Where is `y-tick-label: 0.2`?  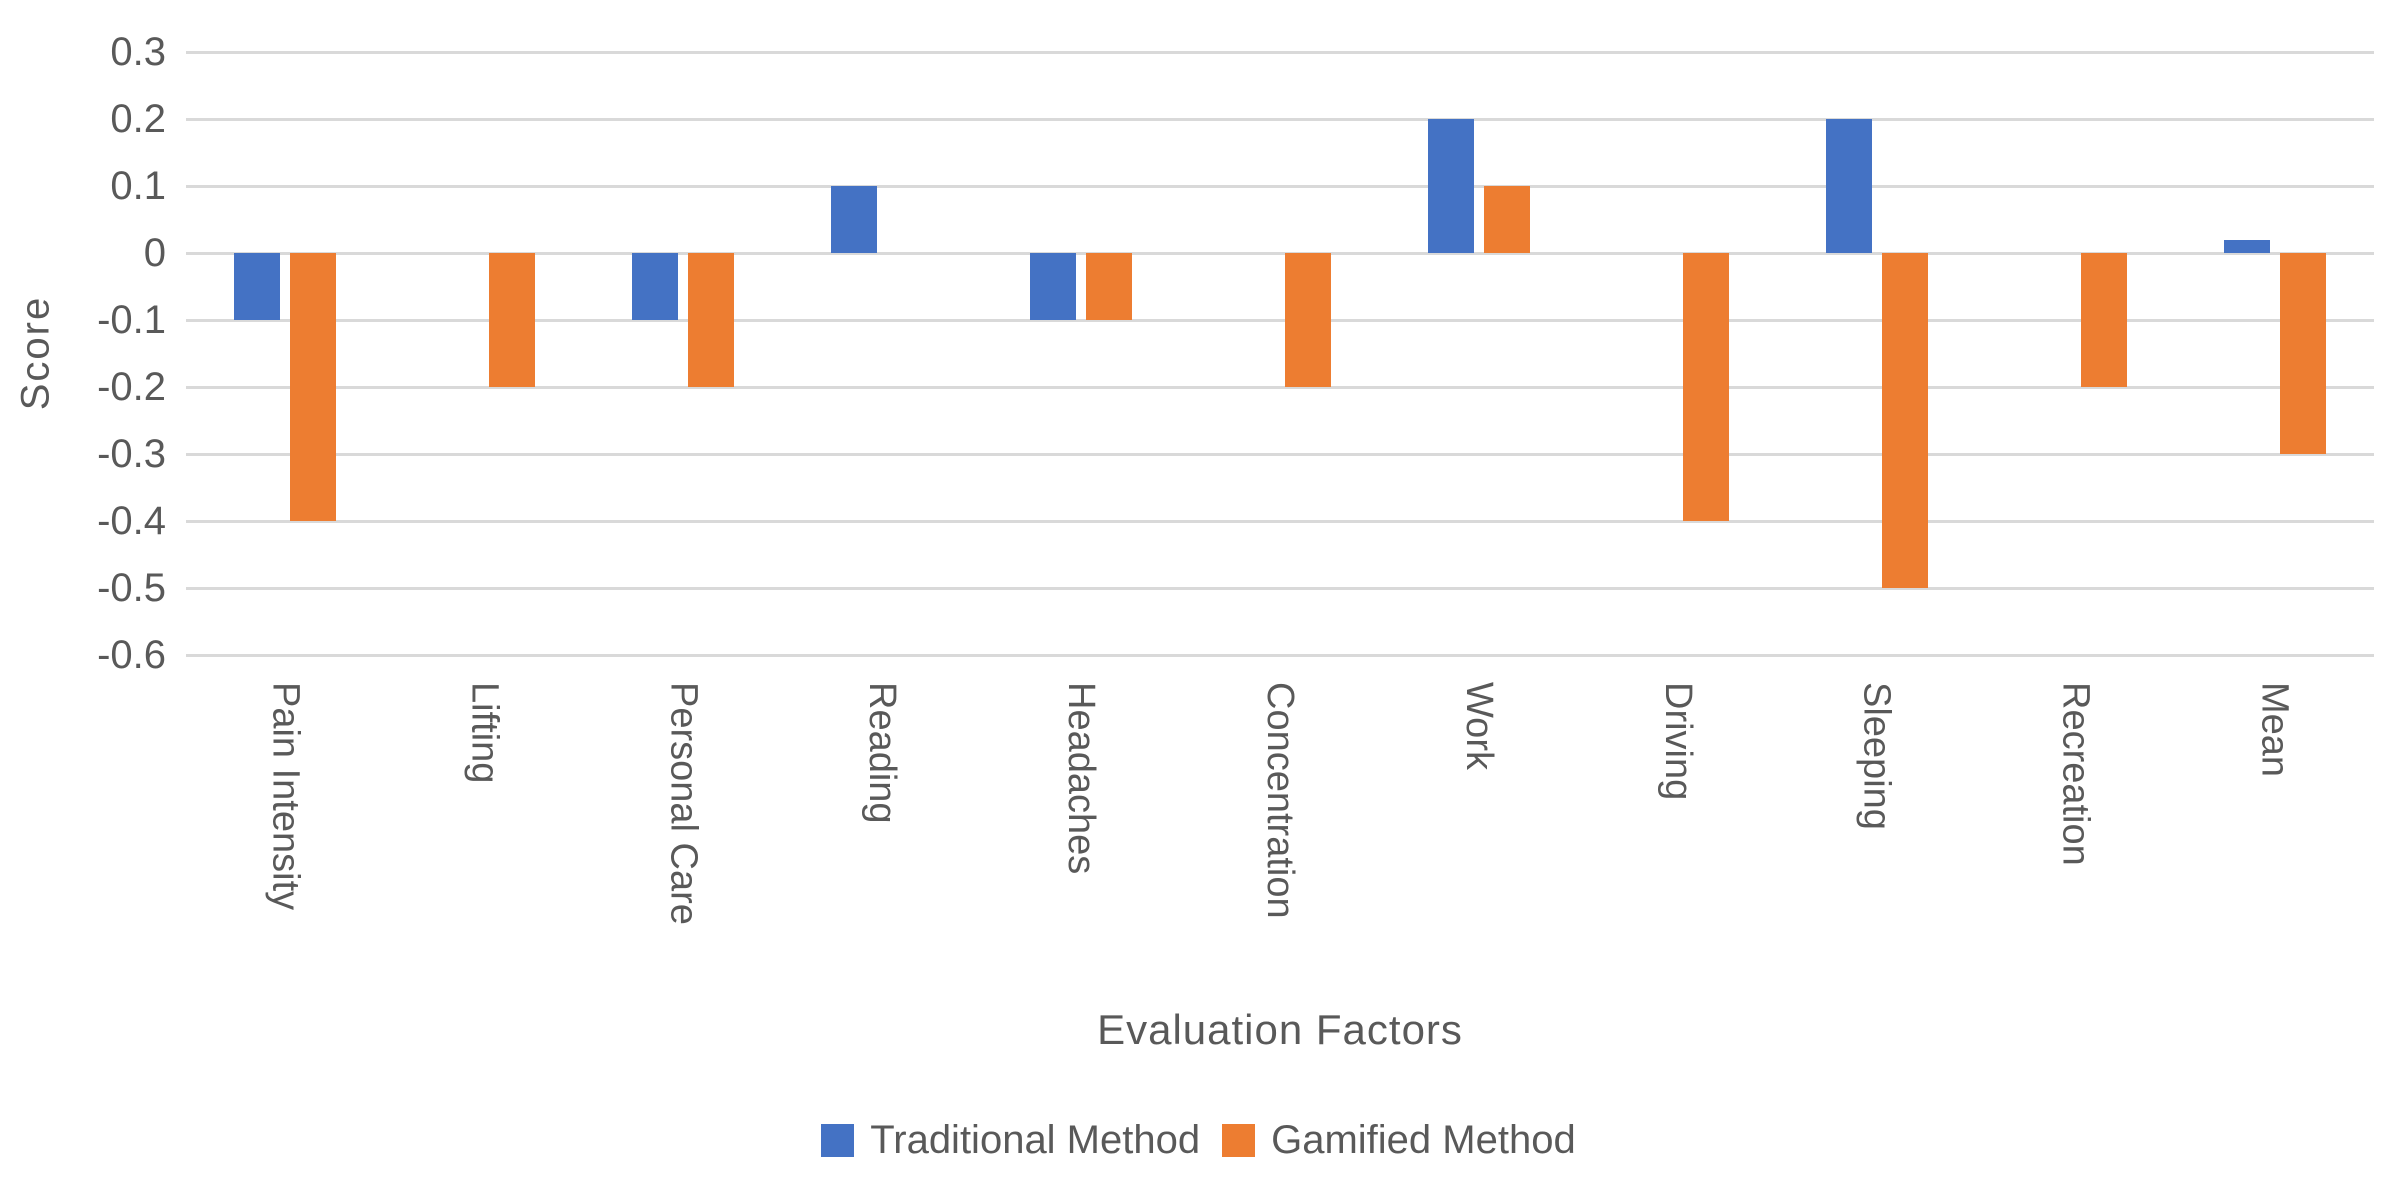 y-tick-label: 0.2 is located at coordinates (138, 119).